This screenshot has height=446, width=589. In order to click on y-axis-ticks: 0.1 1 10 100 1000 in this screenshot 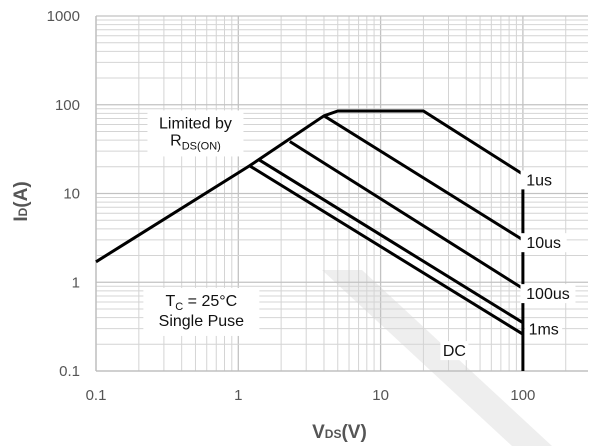, I will do `click(63, 194)`.